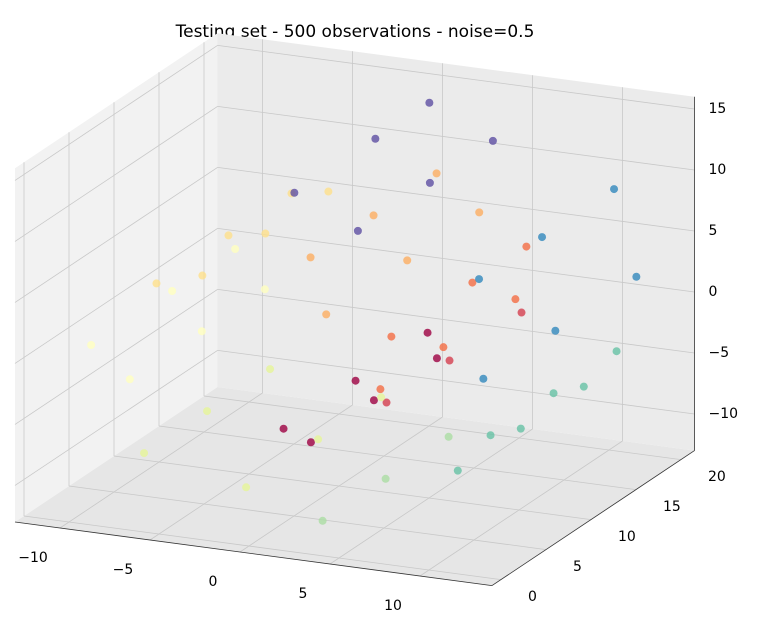 The image size is (758, 625). What do you see at coordinates (718, 109) in the screenshot?
I see `z-tick-label: 15` at bounding box center [718, 109].